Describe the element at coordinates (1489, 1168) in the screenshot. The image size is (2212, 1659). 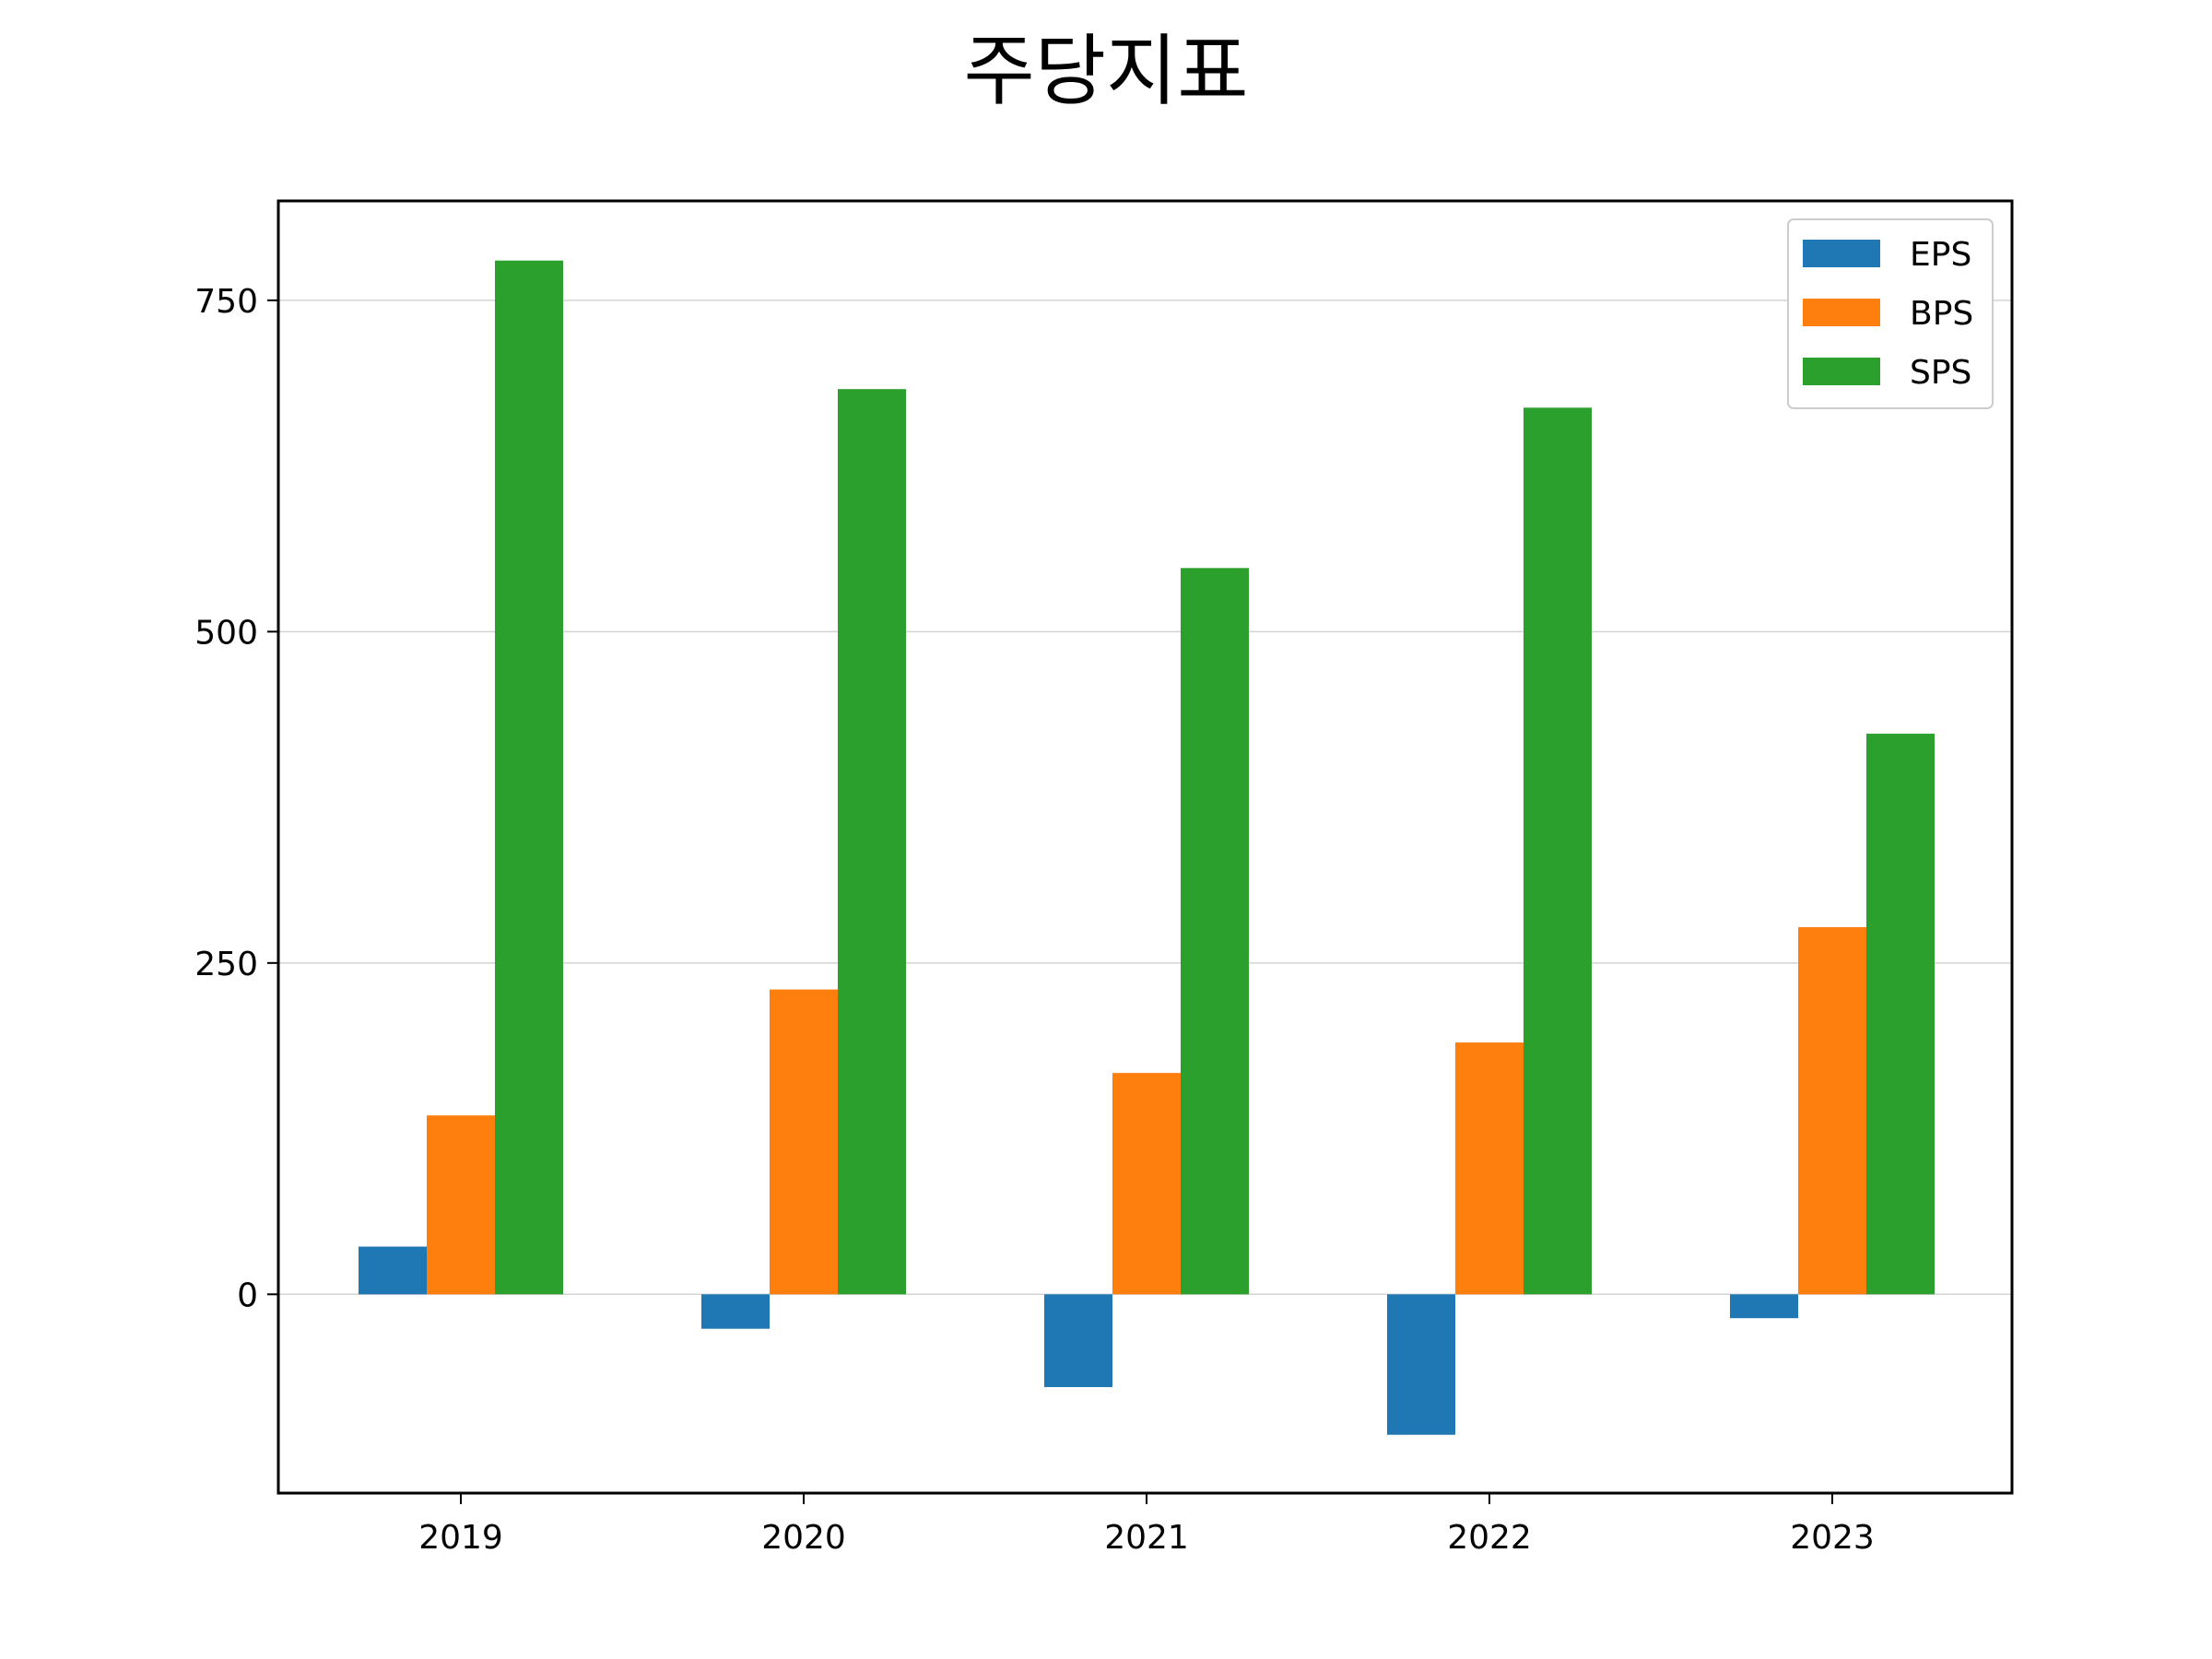
I see `bar-bps-2022` at that location.